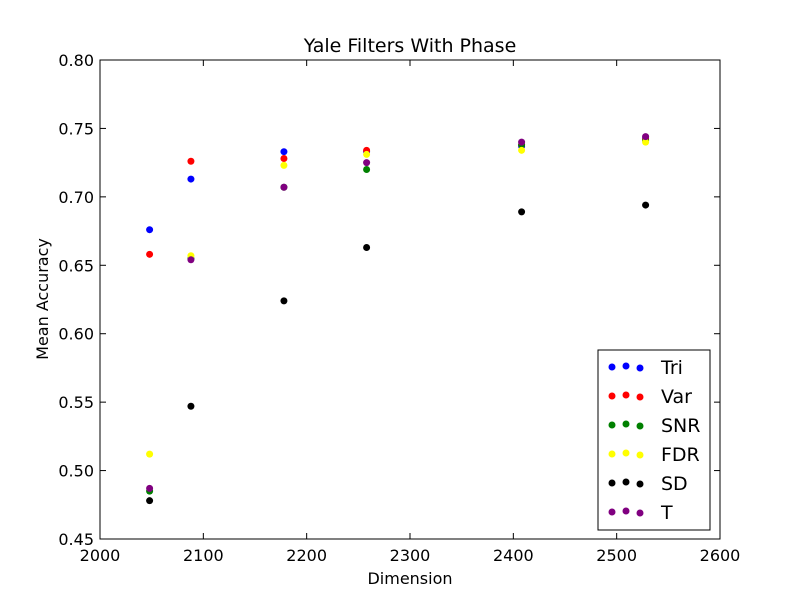 Image resolution: width=800 pixels, height=600 pixels. Describe the element at coordinates (645, 368) in the screenshot. I see `legend-item: Tri` at that location.